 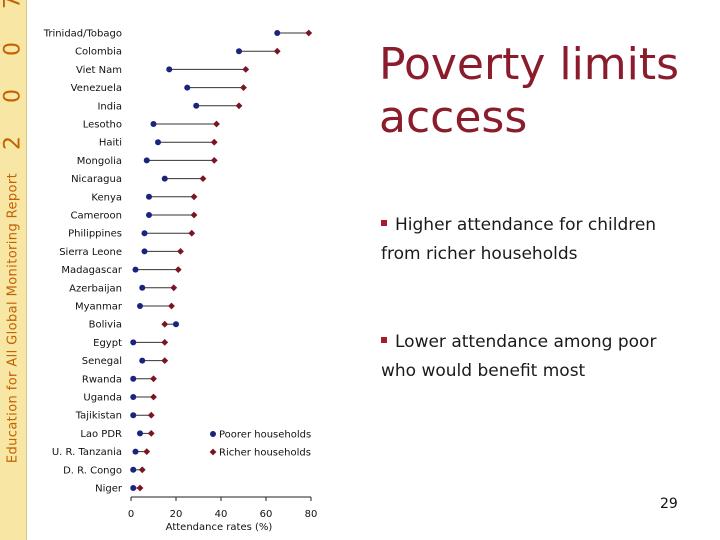 What do you see at coordinates (131, 514) in the screenshot?
I see `x-tick-label: 0` at bounding box center [131, 514].